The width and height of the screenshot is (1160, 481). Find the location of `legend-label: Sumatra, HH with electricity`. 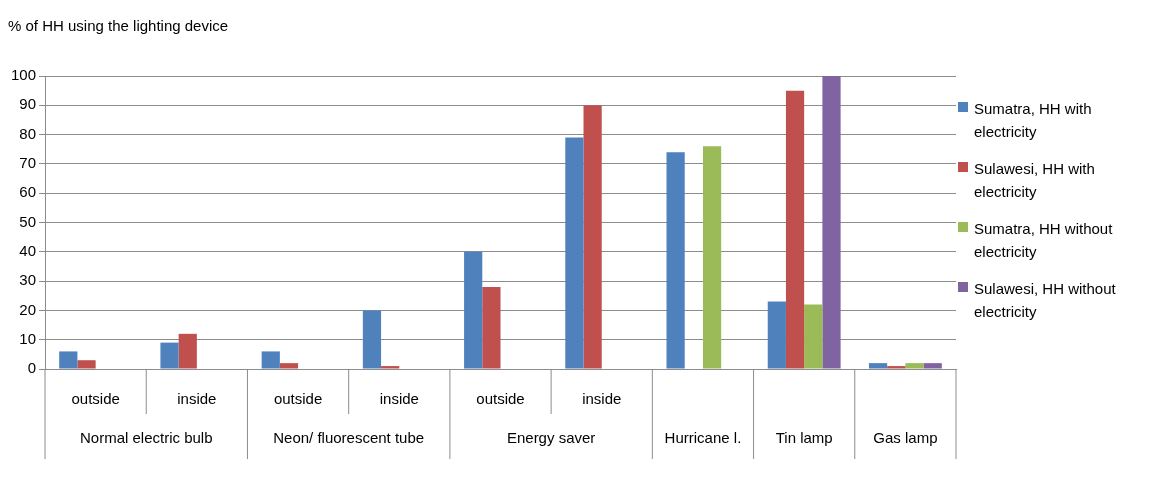

legend-label: Sumatra, HH with electricity is located at coordinates (1033, 120).